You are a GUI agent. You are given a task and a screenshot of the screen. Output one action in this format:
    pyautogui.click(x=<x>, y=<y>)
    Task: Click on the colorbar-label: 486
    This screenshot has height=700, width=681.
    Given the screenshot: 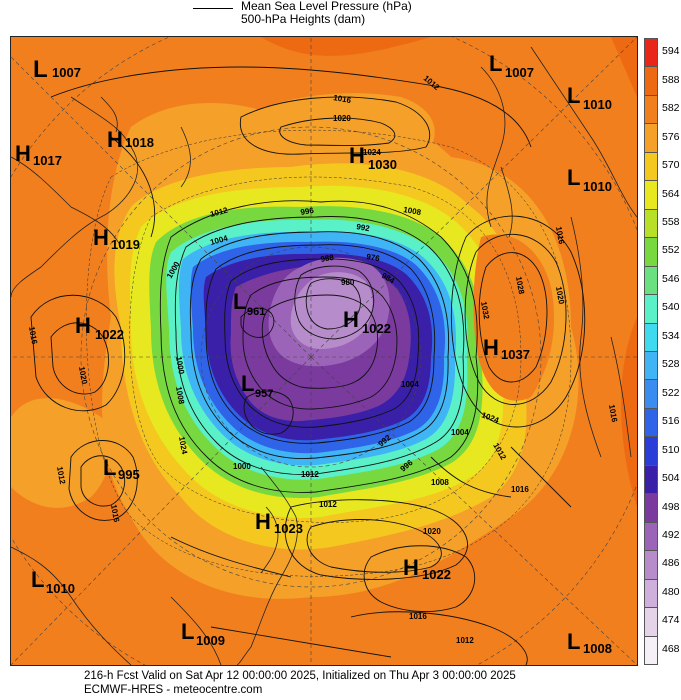 What is the action you would take?
    pyautogui.click(x=671, y=563)
    